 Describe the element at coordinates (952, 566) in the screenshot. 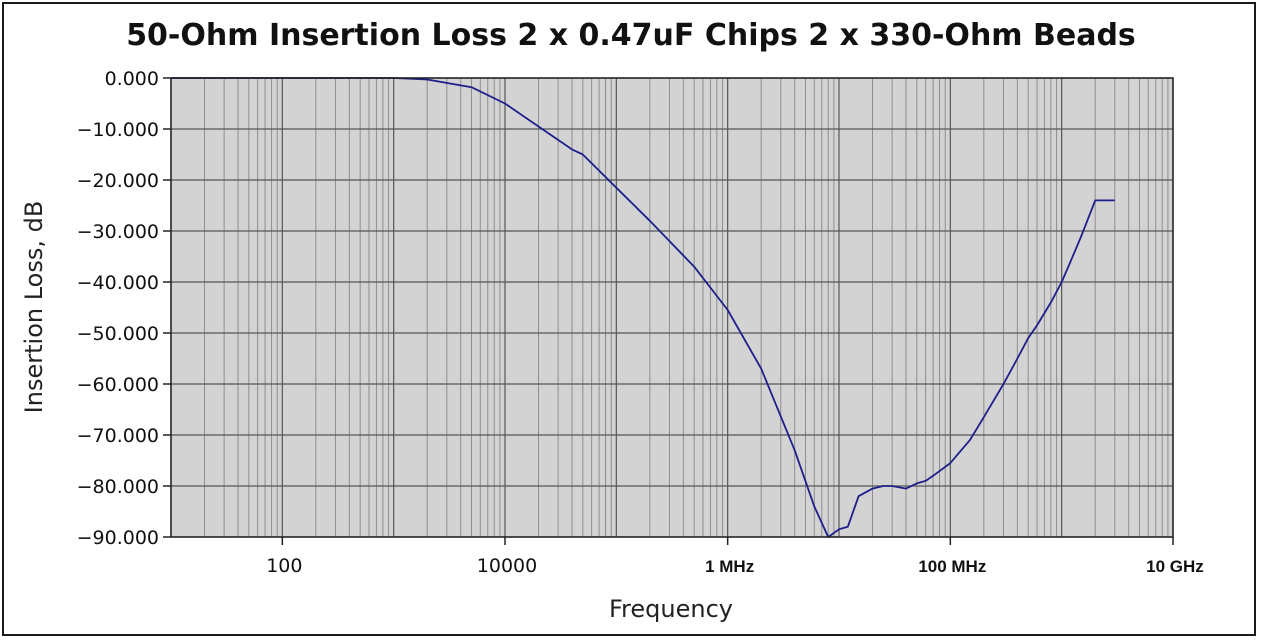

I see `x-tick-label: 100 MHz` at that location.